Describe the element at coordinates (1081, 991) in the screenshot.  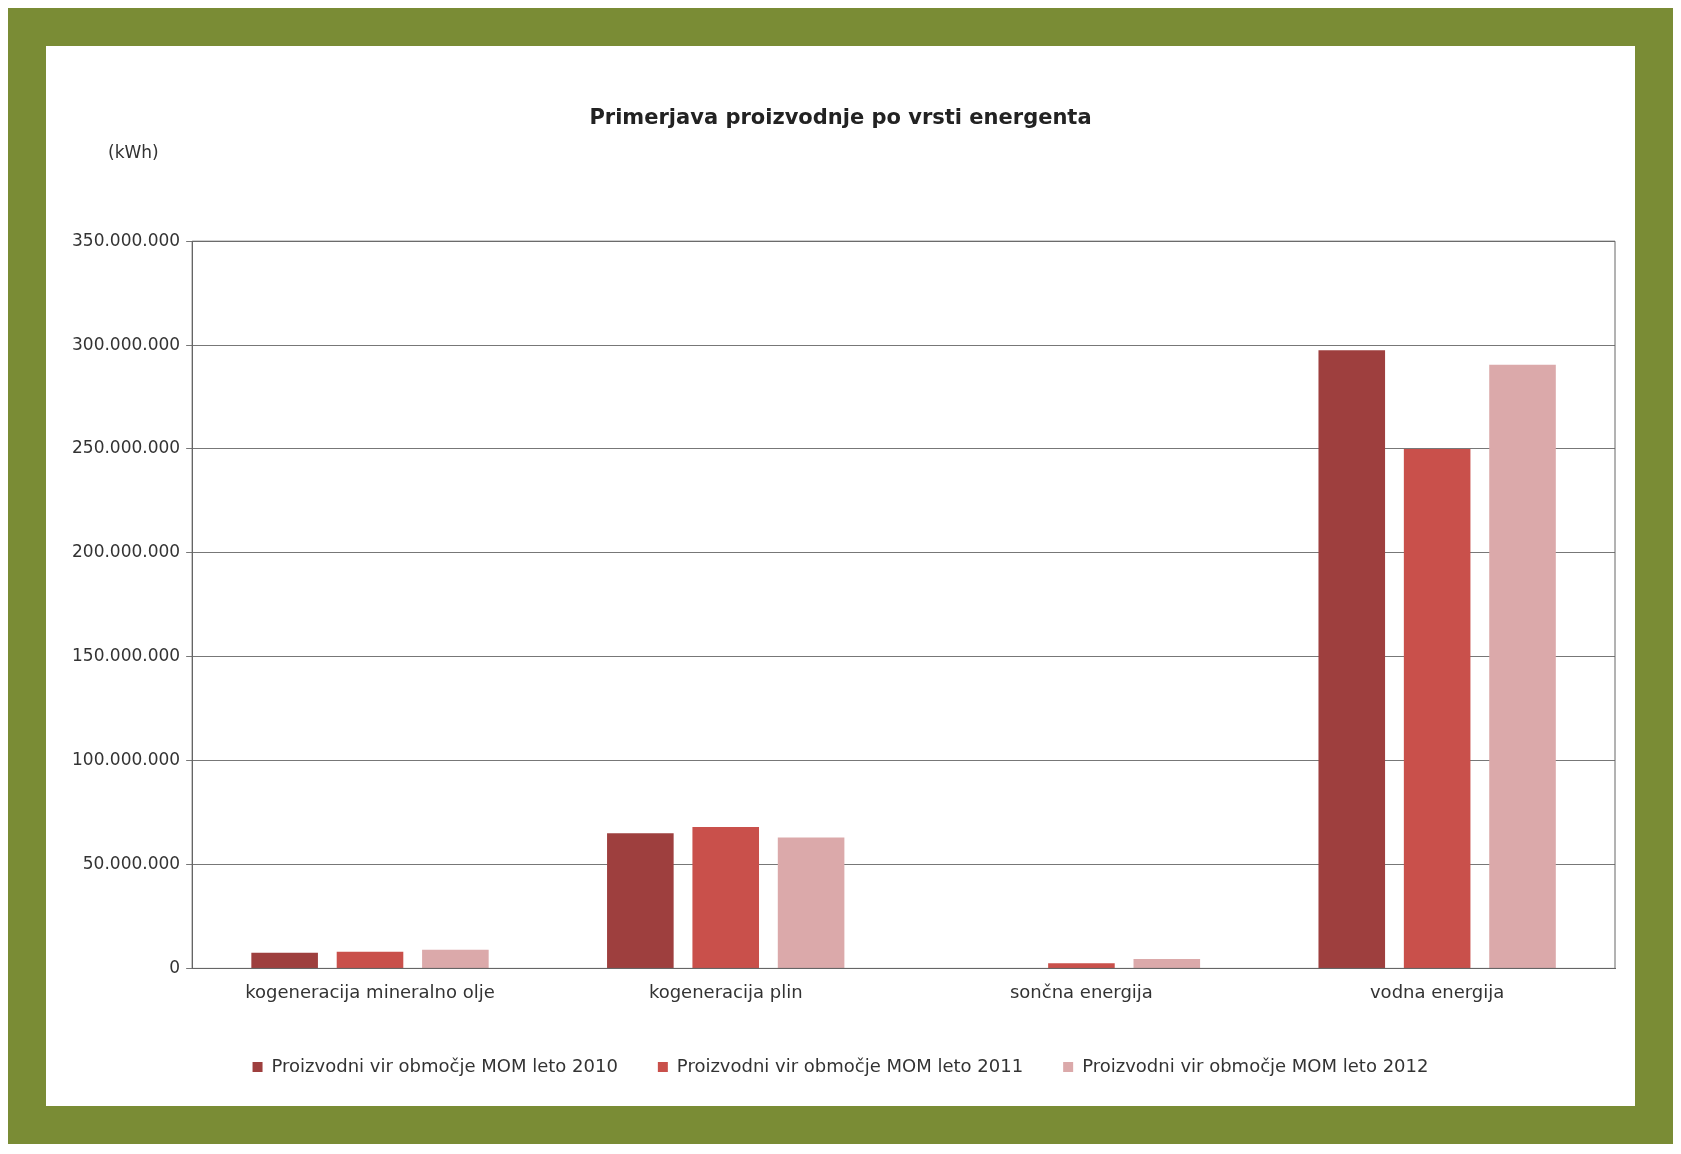
I see `x-tick-label: sončna energija` at that location.